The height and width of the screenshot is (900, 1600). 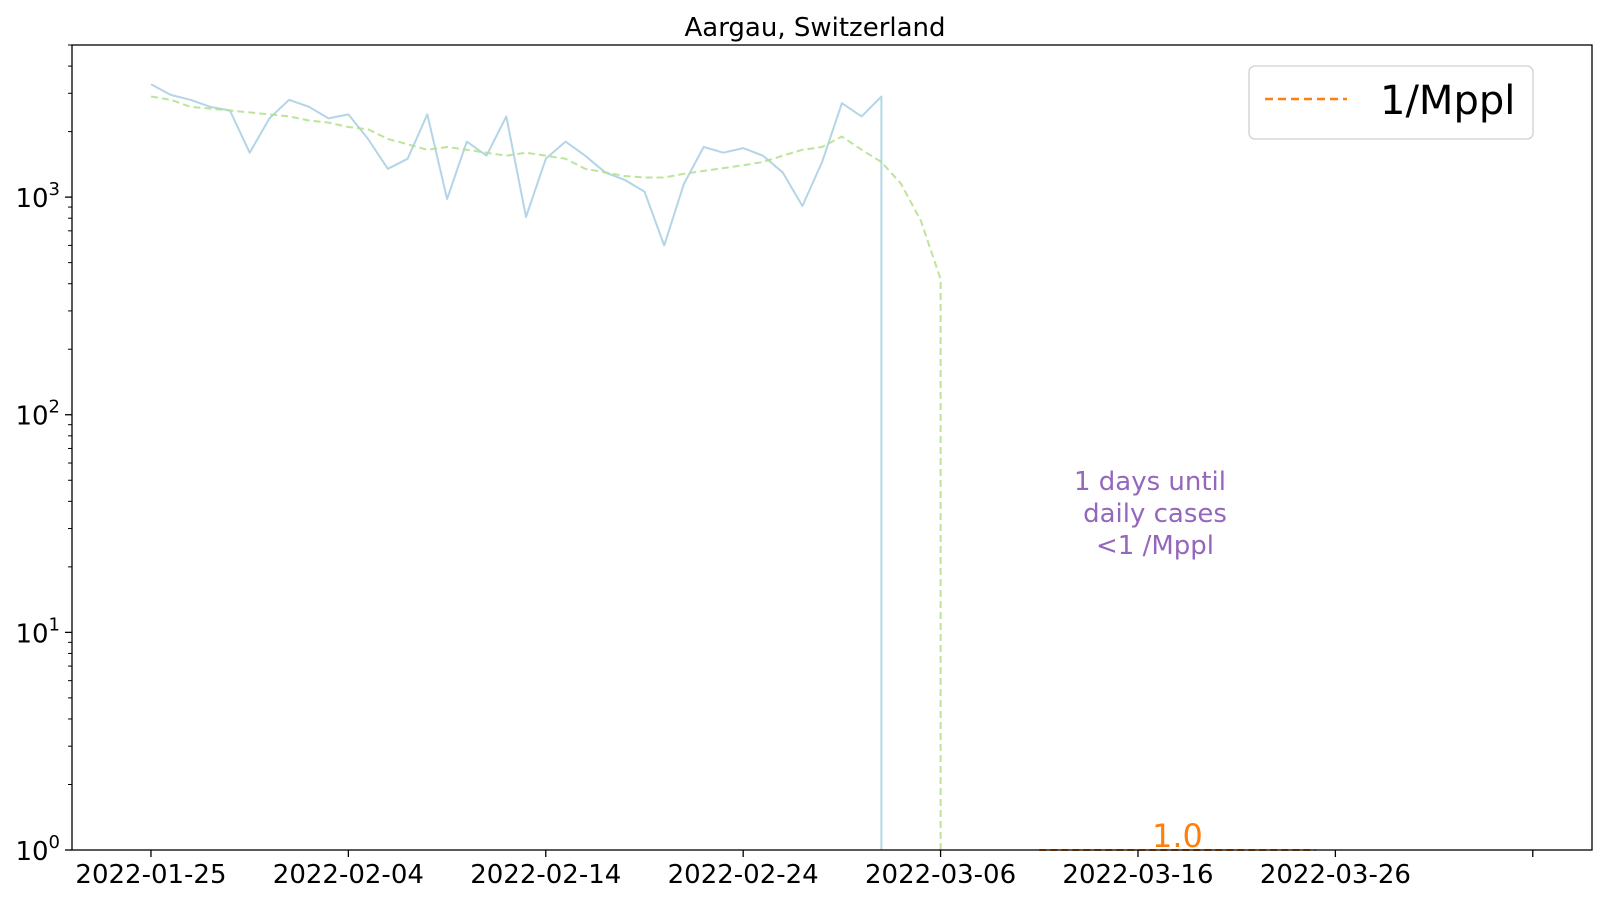 I want to click on y-tick-label: 10⁰, so click(x=37, y=849).